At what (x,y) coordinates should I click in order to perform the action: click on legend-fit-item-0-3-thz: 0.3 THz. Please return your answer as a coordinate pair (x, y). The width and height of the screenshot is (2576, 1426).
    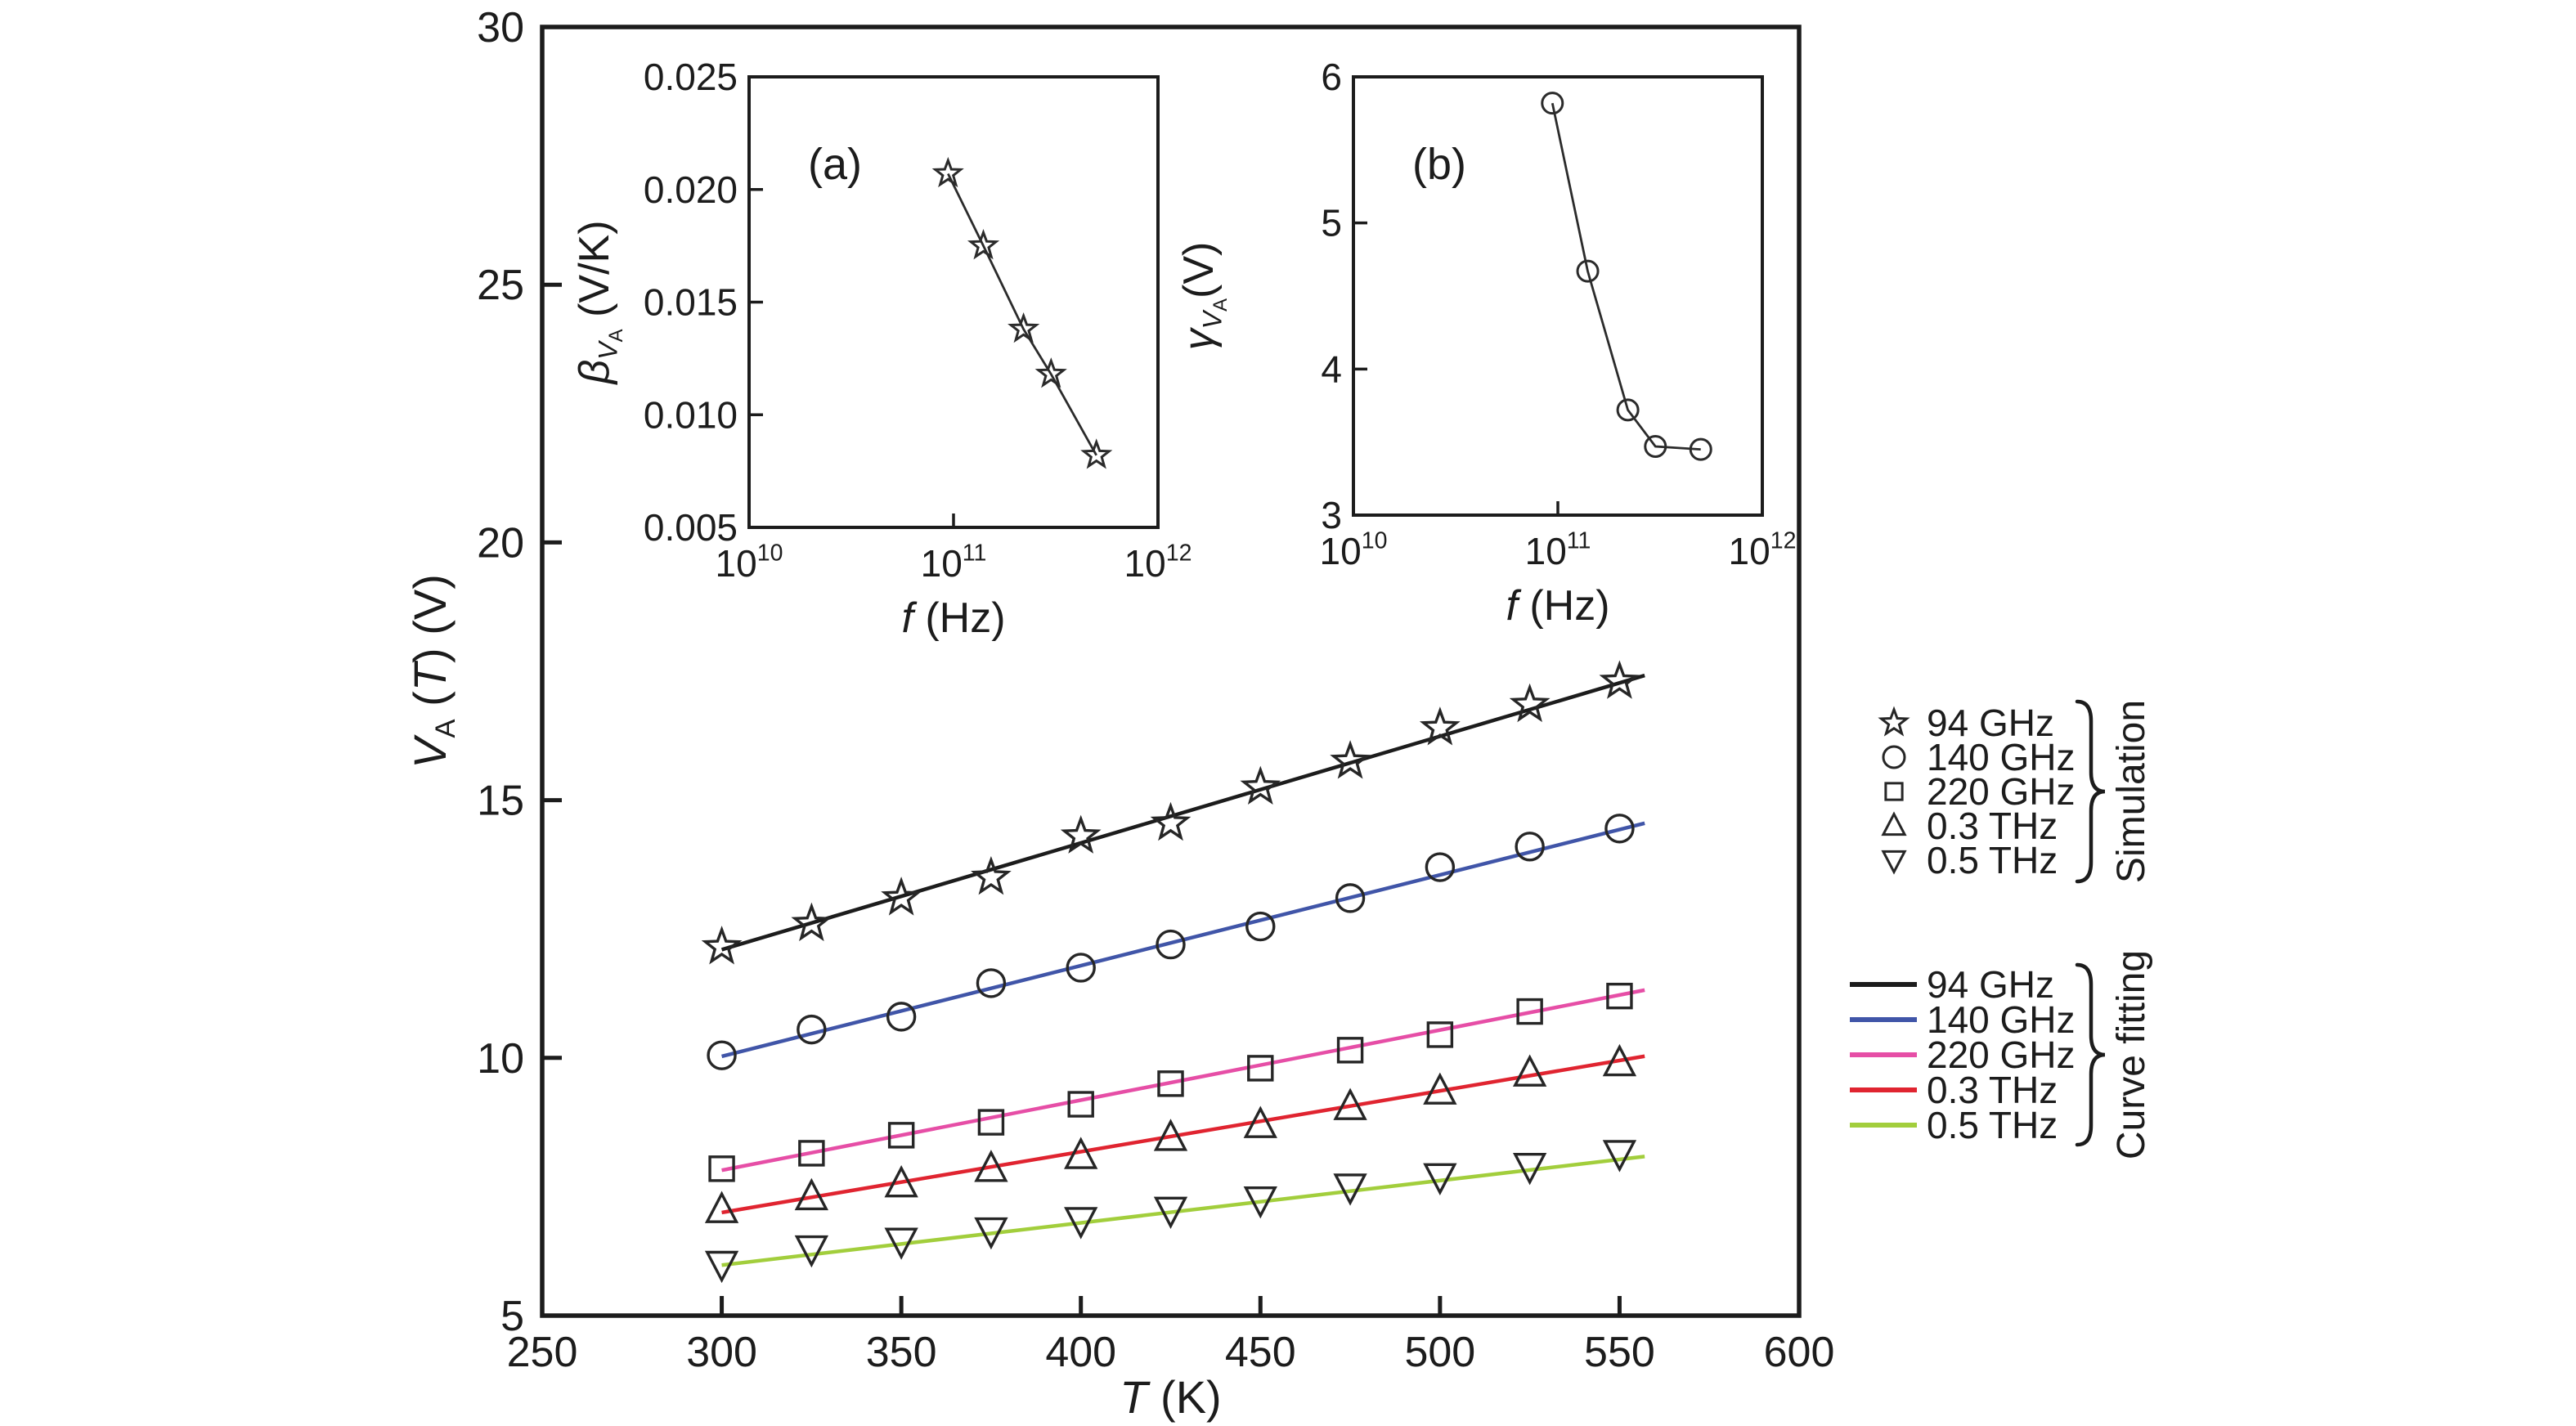
    Looking at the image, I should click on (1954, 1090).